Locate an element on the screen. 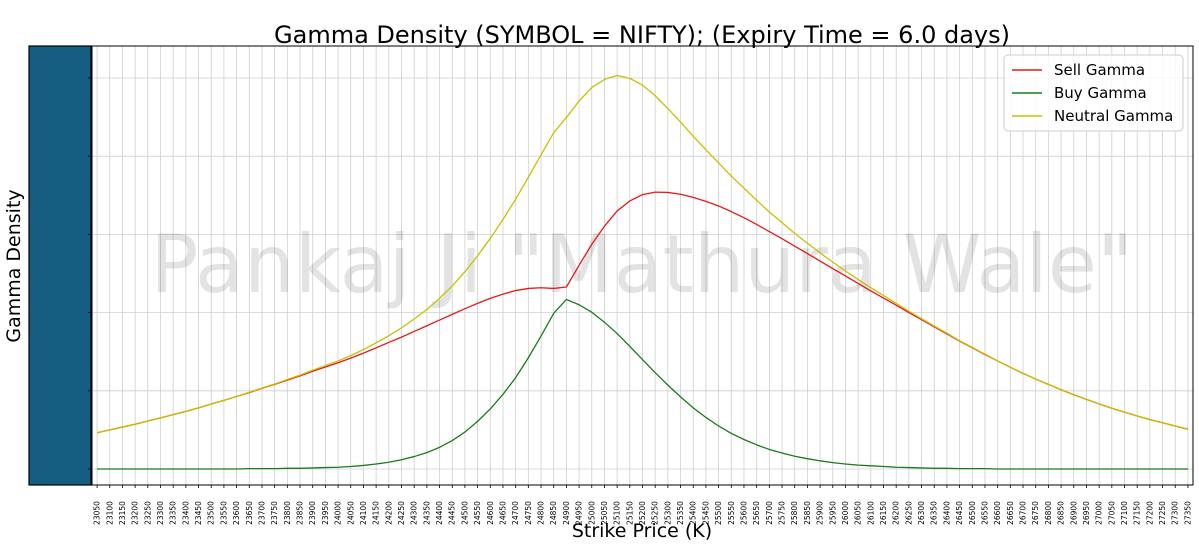 The height and width of the screenshot is (554, 1199). watermark-text: Pankaj Ji "Mathura Wale" is located at coordinates (641, 264).